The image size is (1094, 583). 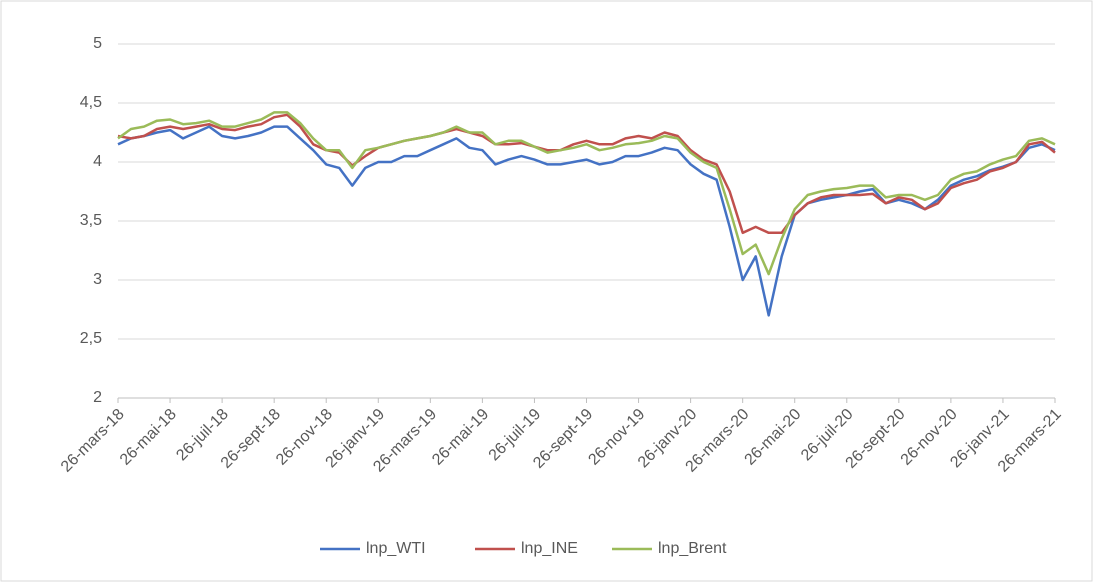 What do you see at coordinates (91, 220) in the screenshot?
I see `y-tick-label: 3,5` at bounding box center [91, 220].